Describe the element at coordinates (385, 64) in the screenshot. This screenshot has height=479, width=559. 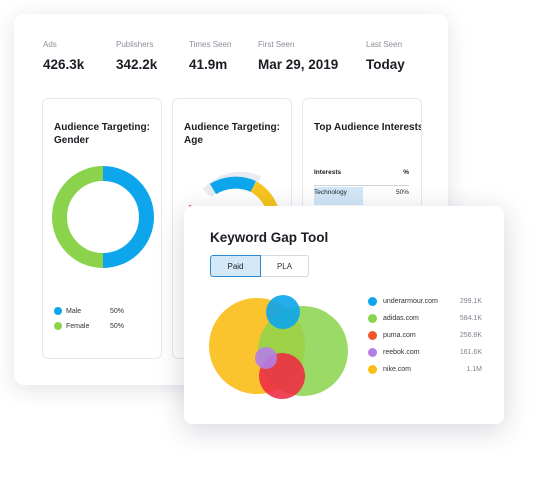
I see `stat-value: Today` at that location.